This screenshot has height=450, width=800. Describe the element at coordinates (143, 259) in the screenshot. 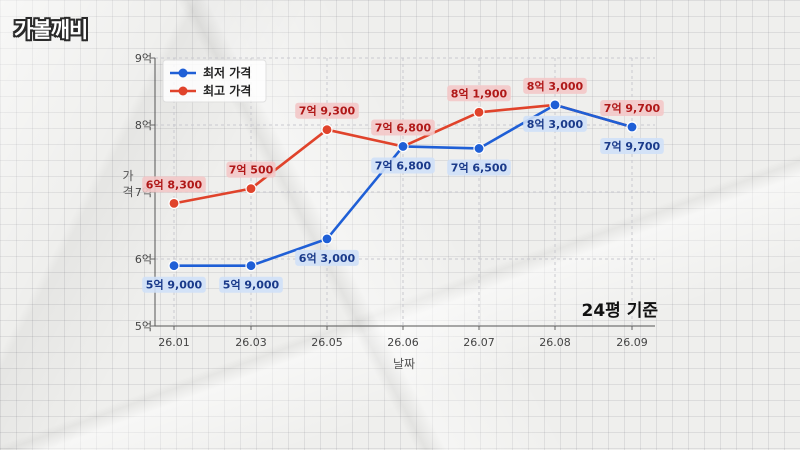

I see `y-tick-label: 6억` at that location.